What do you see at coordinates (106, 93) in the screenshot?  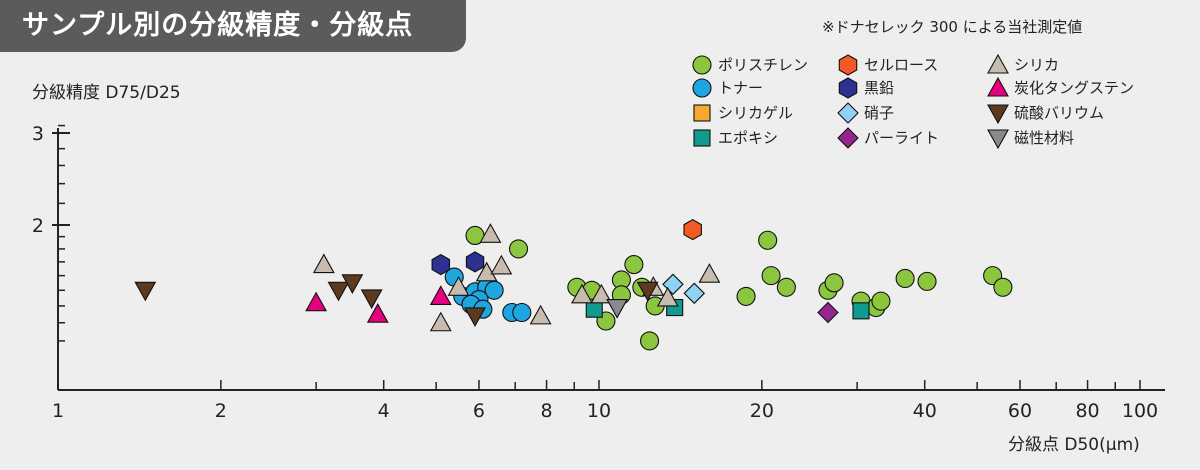 I see `y-axis-title: 分級精度 D75/D25` at bounding box center [106, 93].